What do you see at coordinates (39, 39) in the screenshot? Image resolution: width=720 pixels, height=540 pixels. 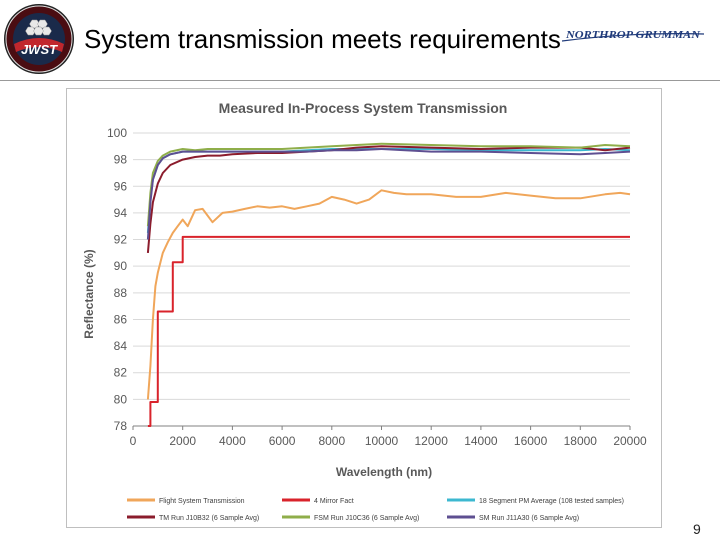 I see `jwst-logo: JWST` at bounding box center [39, 39].